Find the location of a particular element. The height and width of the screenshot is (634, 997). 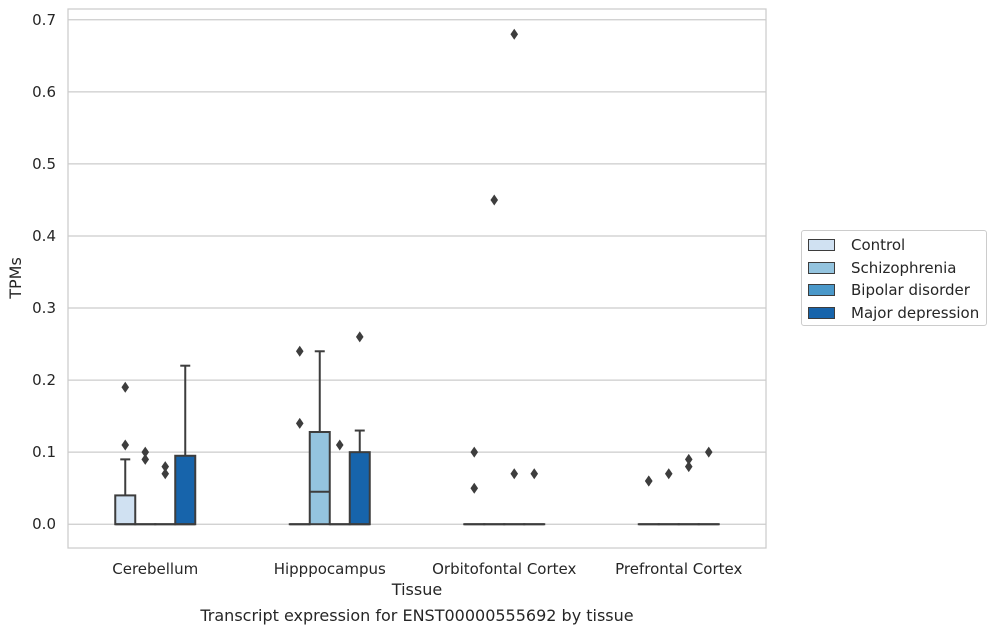

legend-label-major-depression: Major depression is located at coordinates (915, 312).